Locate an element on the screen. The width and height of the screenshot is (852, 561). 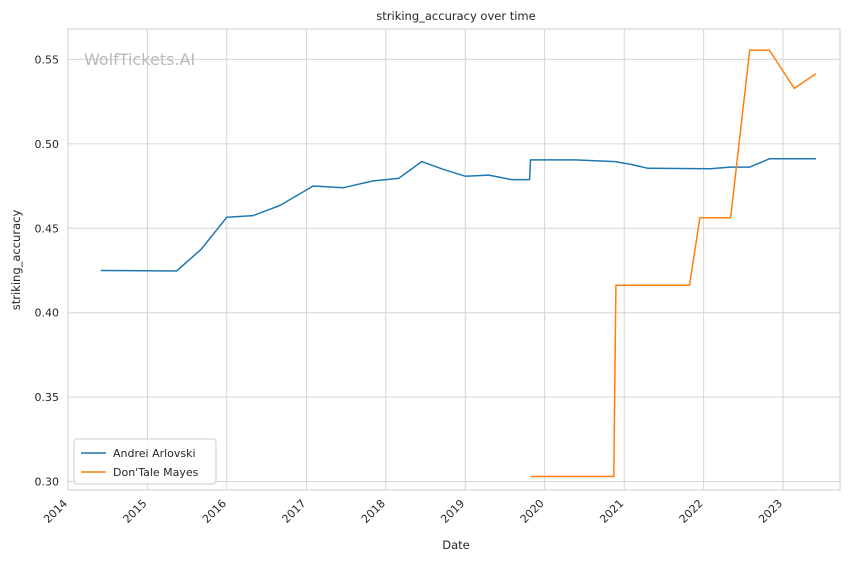
y-tick-label: 0.55 is located at coordinates (47, 59).